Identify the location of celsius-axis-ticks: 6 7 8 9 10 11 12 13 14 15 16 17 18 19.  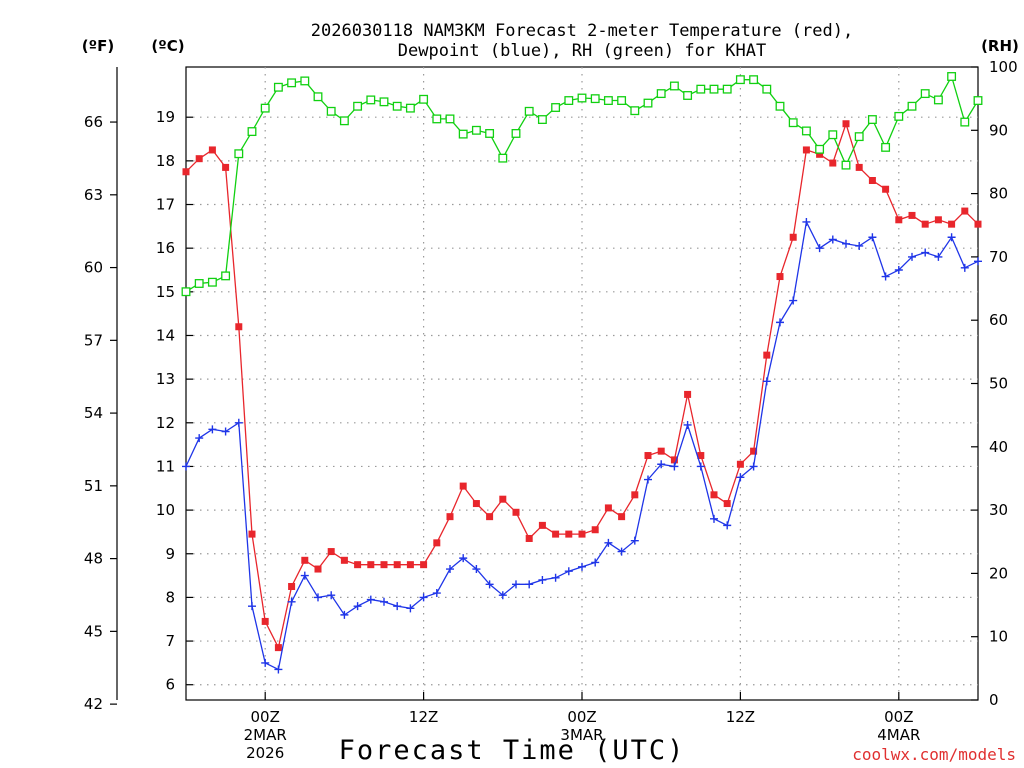
(174, 401).